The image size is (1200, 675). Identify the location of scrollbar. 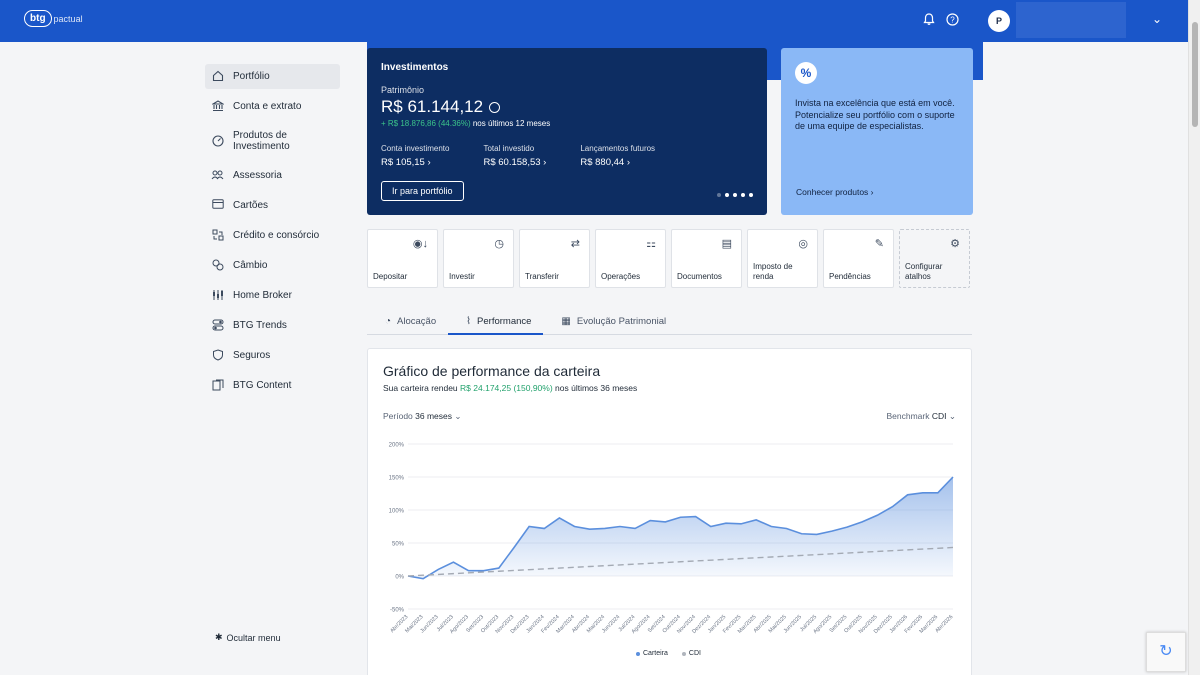
(1194, 337).